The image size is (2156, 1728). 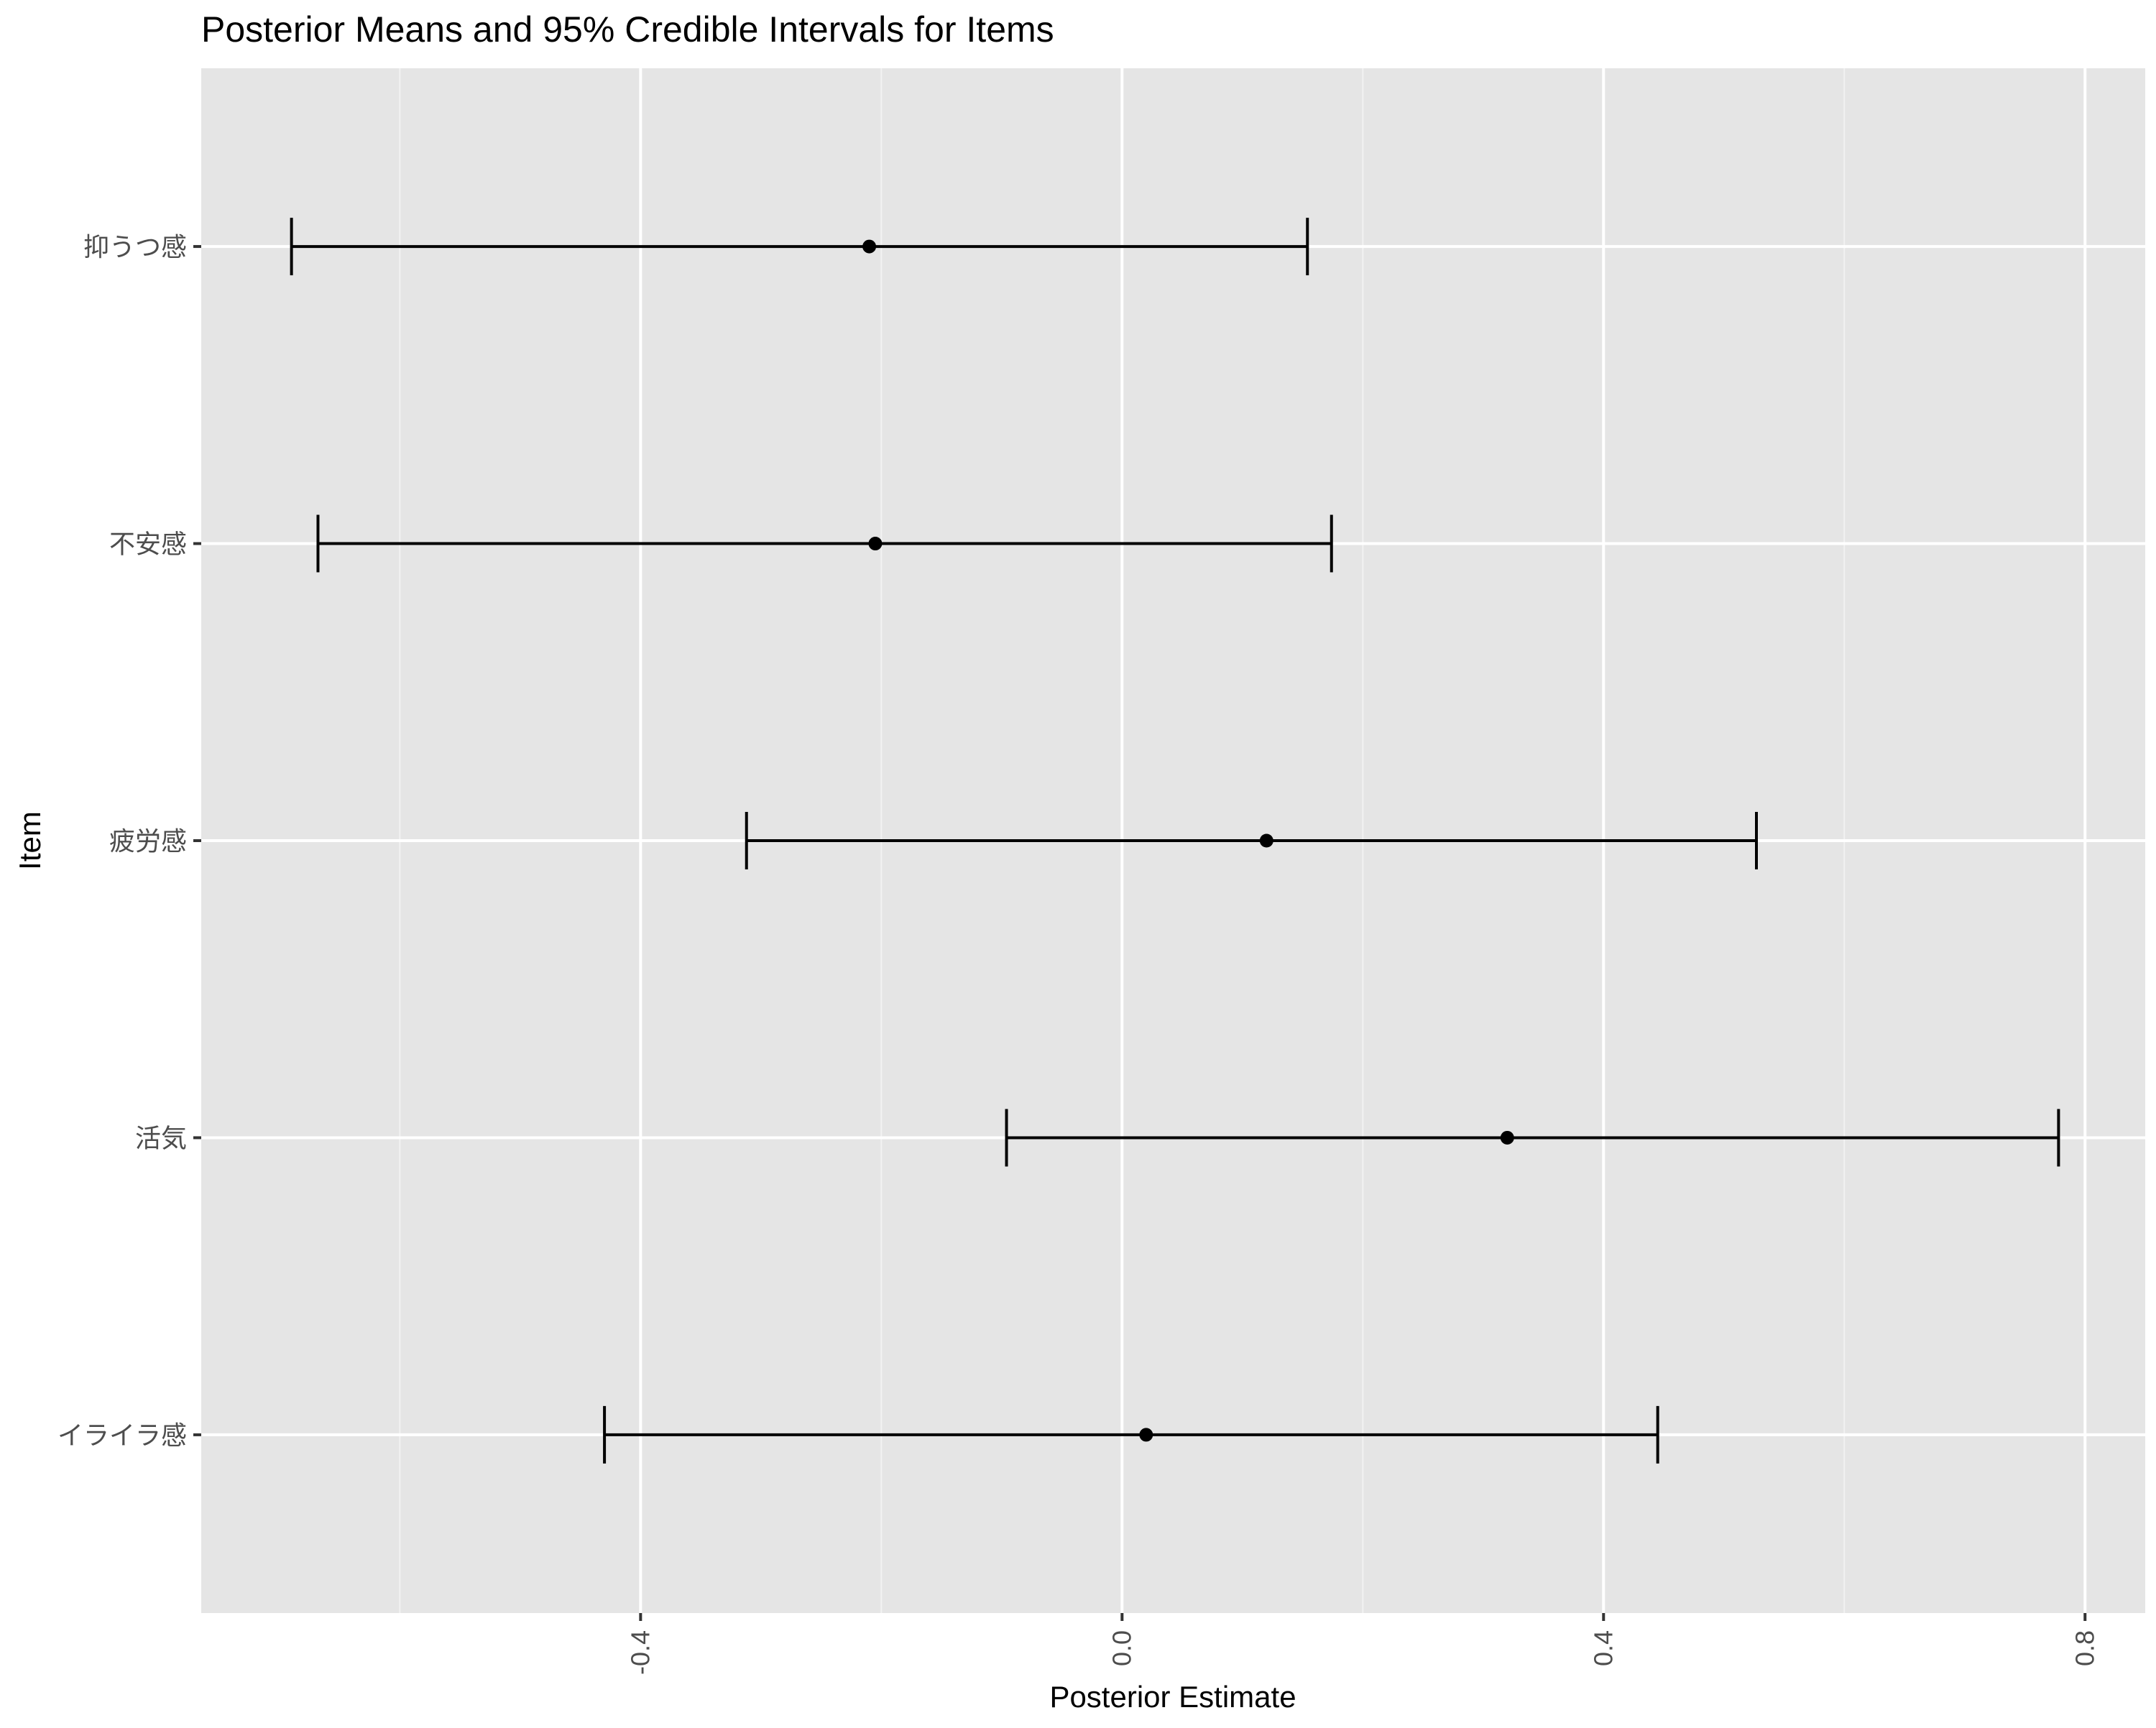 What do you see at coordinates (161, 1137) in the screenshot?
I see `y-tick-label: 活気` at bounding box center [161, 1137].